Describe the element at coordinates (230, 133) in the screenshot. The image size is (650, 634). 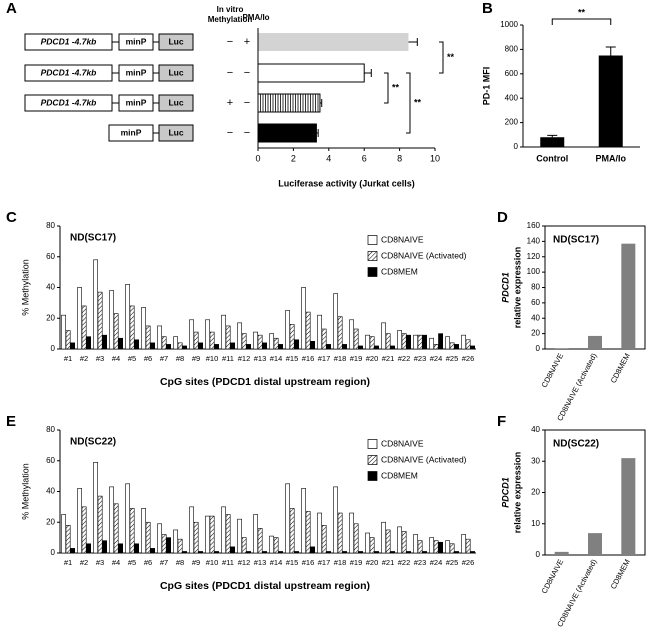
I see `methylation-sign: −` at that location.